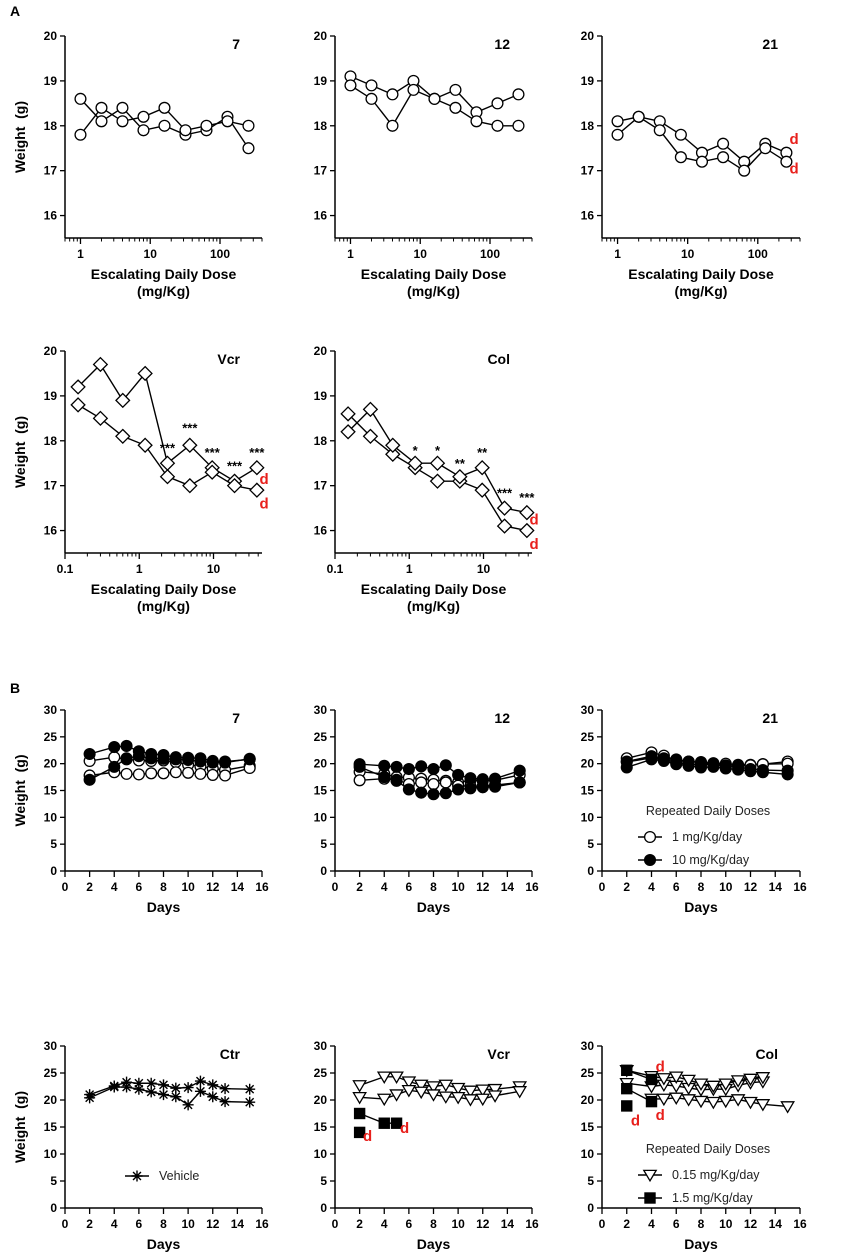 The width and height of the screenshot is (857, 1258). What do you see at coordinates (794, 168) in the screenshot?
I see `death-marker: d` at bounding box center [794, 168].